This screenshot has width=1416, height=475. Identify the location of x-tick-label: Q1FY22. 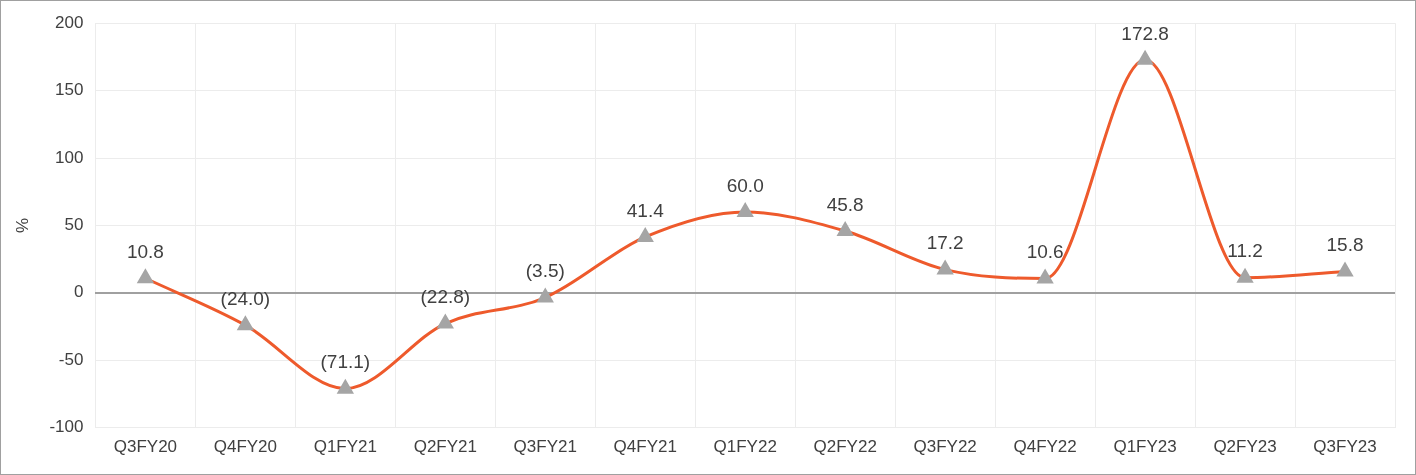
(745, 447).